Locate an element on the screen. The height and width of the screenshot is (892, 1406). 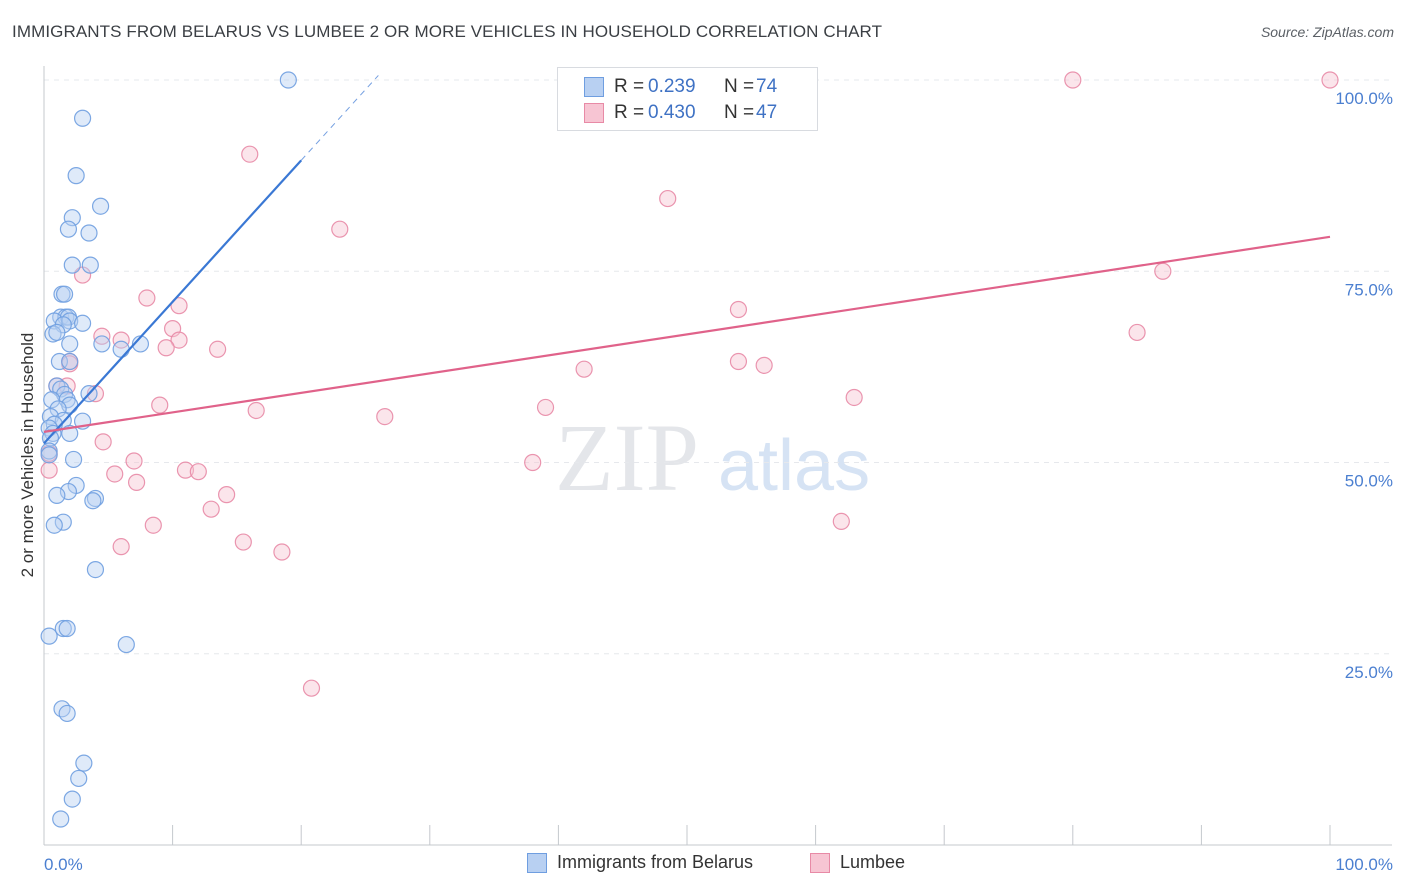
series-label-lumbee: Lumbee is located at coordinates (873, 862).